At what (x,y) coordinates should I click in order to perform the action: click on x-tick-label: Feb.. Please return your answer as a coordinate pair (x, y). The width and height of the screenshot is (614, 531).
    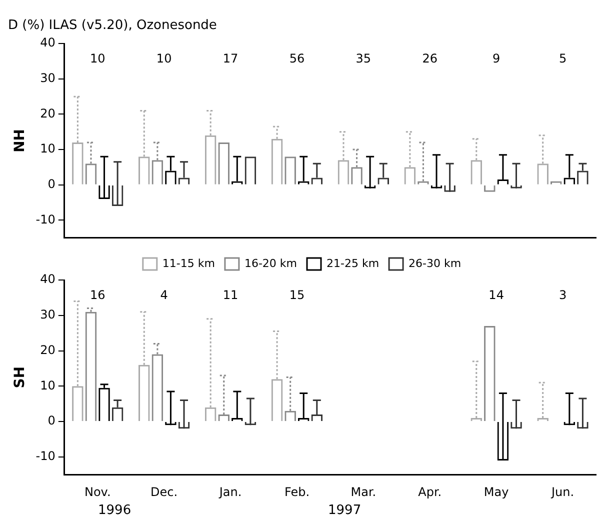
    Looking at the image, I should click on (297, 491).